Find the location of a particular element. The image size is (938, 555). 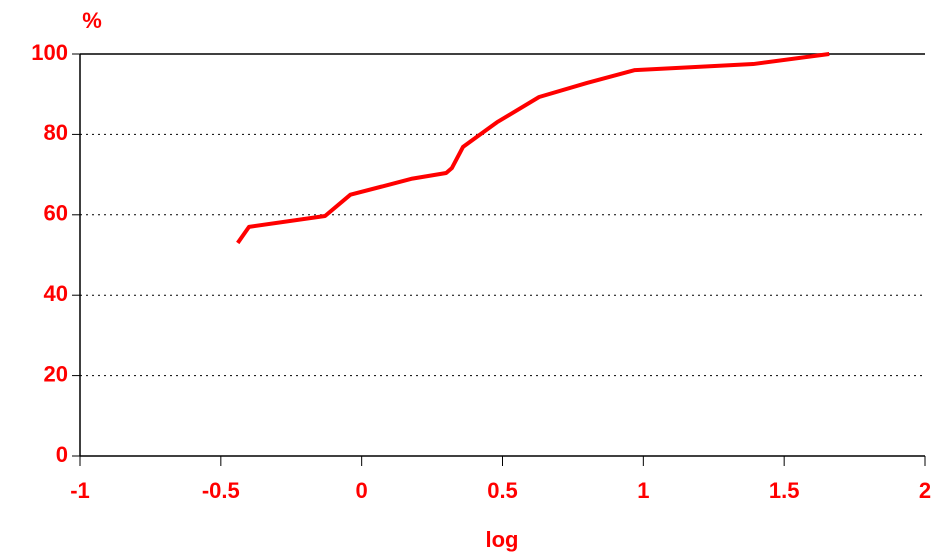

x-tick-label: 1.5 is located at coordinates (784, 490).